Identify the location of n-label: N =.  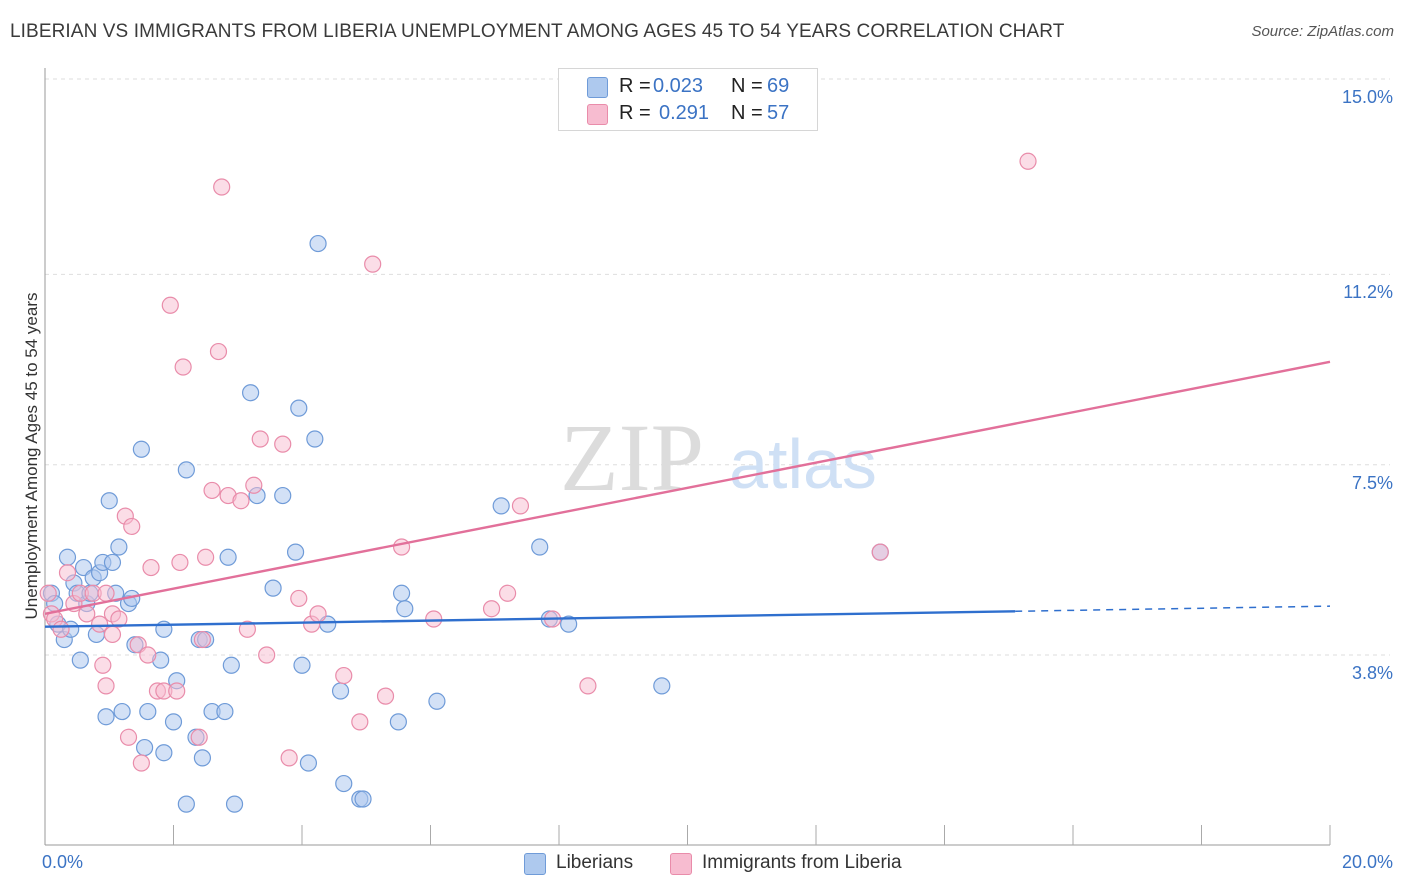
(747, 86).